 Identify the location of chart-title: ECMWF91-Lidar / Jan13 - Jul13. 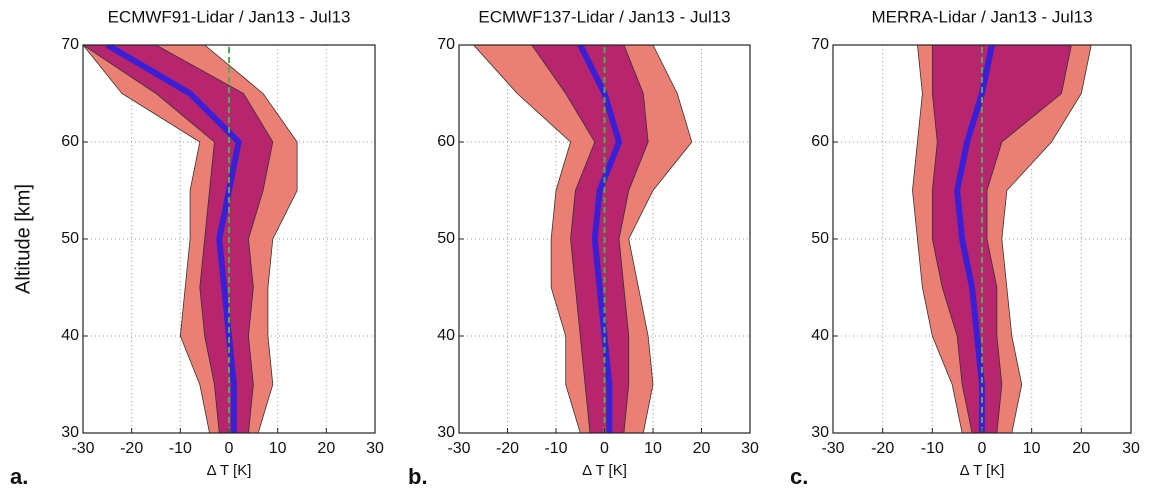
(229, 16).